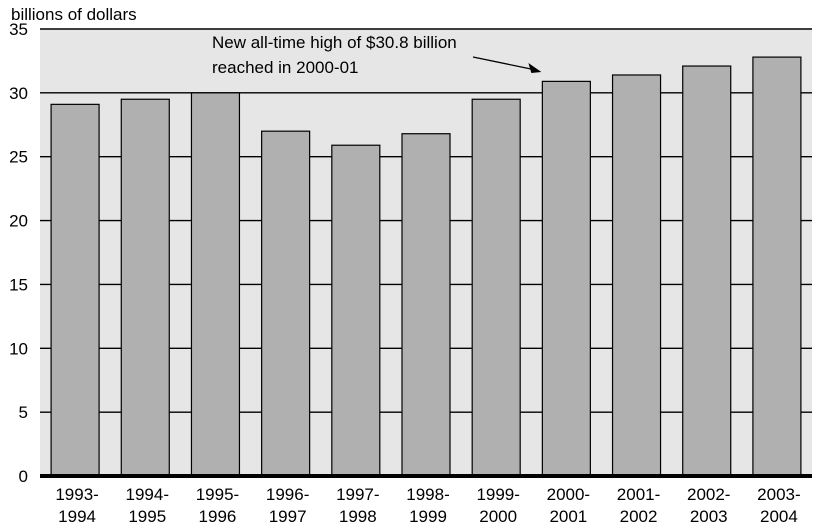 Image resolution: width=814 pixels, height=528 pixels. Describe the element at coordinates (639, 516) in the screenshot. I see `x-tick-label: 2002` at that location.